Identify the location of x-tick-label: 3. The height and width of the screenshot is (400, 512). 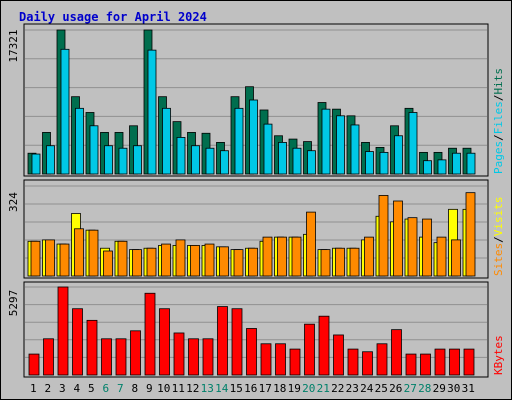
(62, 388).